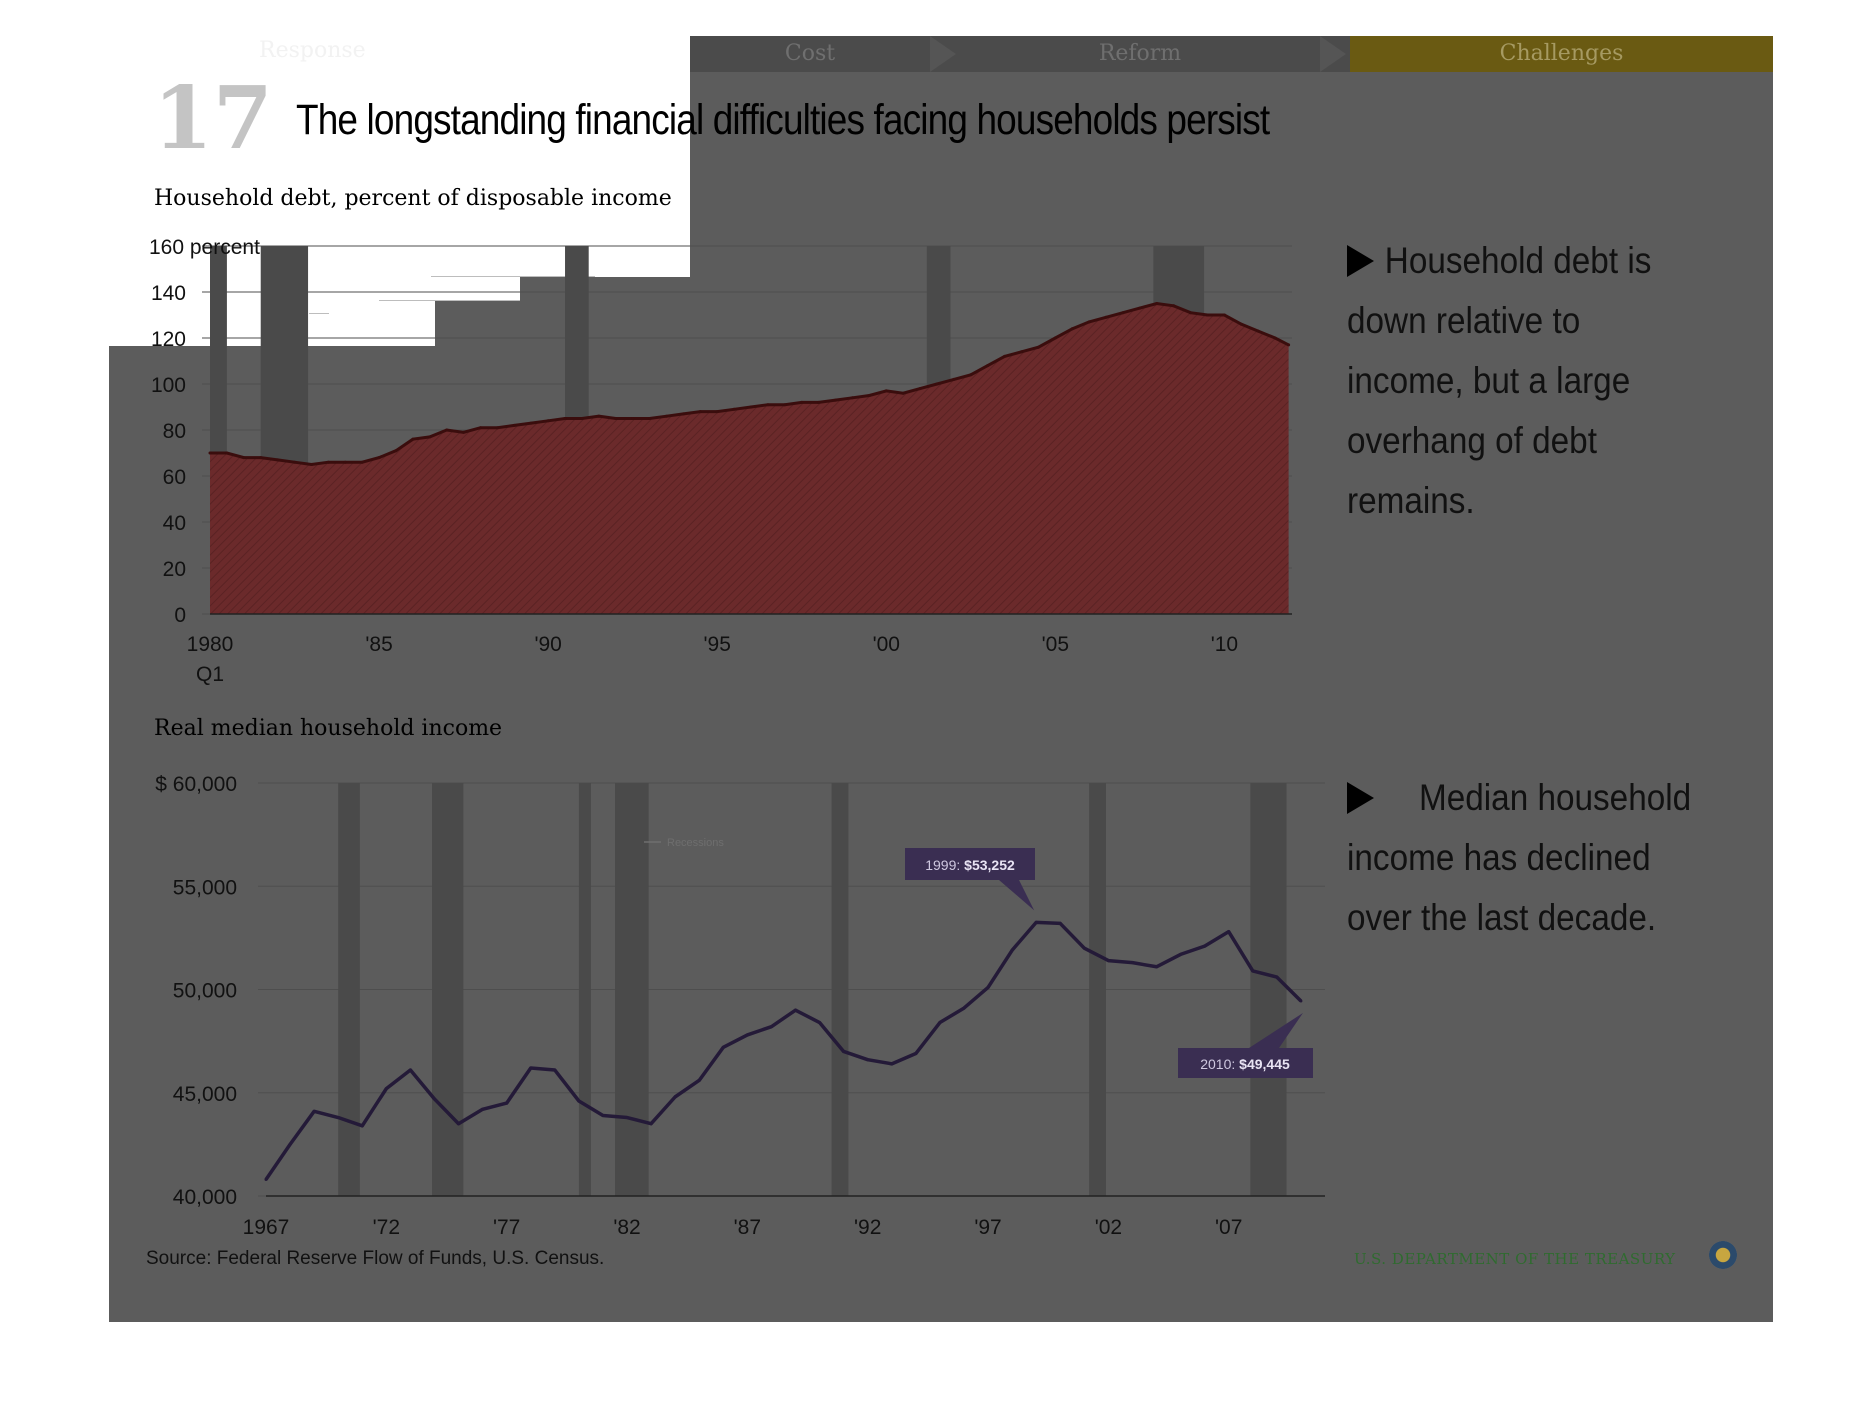 Image resolution: width=1866 pixels, height=1404 pixels. I want to click on income-line, so click(783, 1050).